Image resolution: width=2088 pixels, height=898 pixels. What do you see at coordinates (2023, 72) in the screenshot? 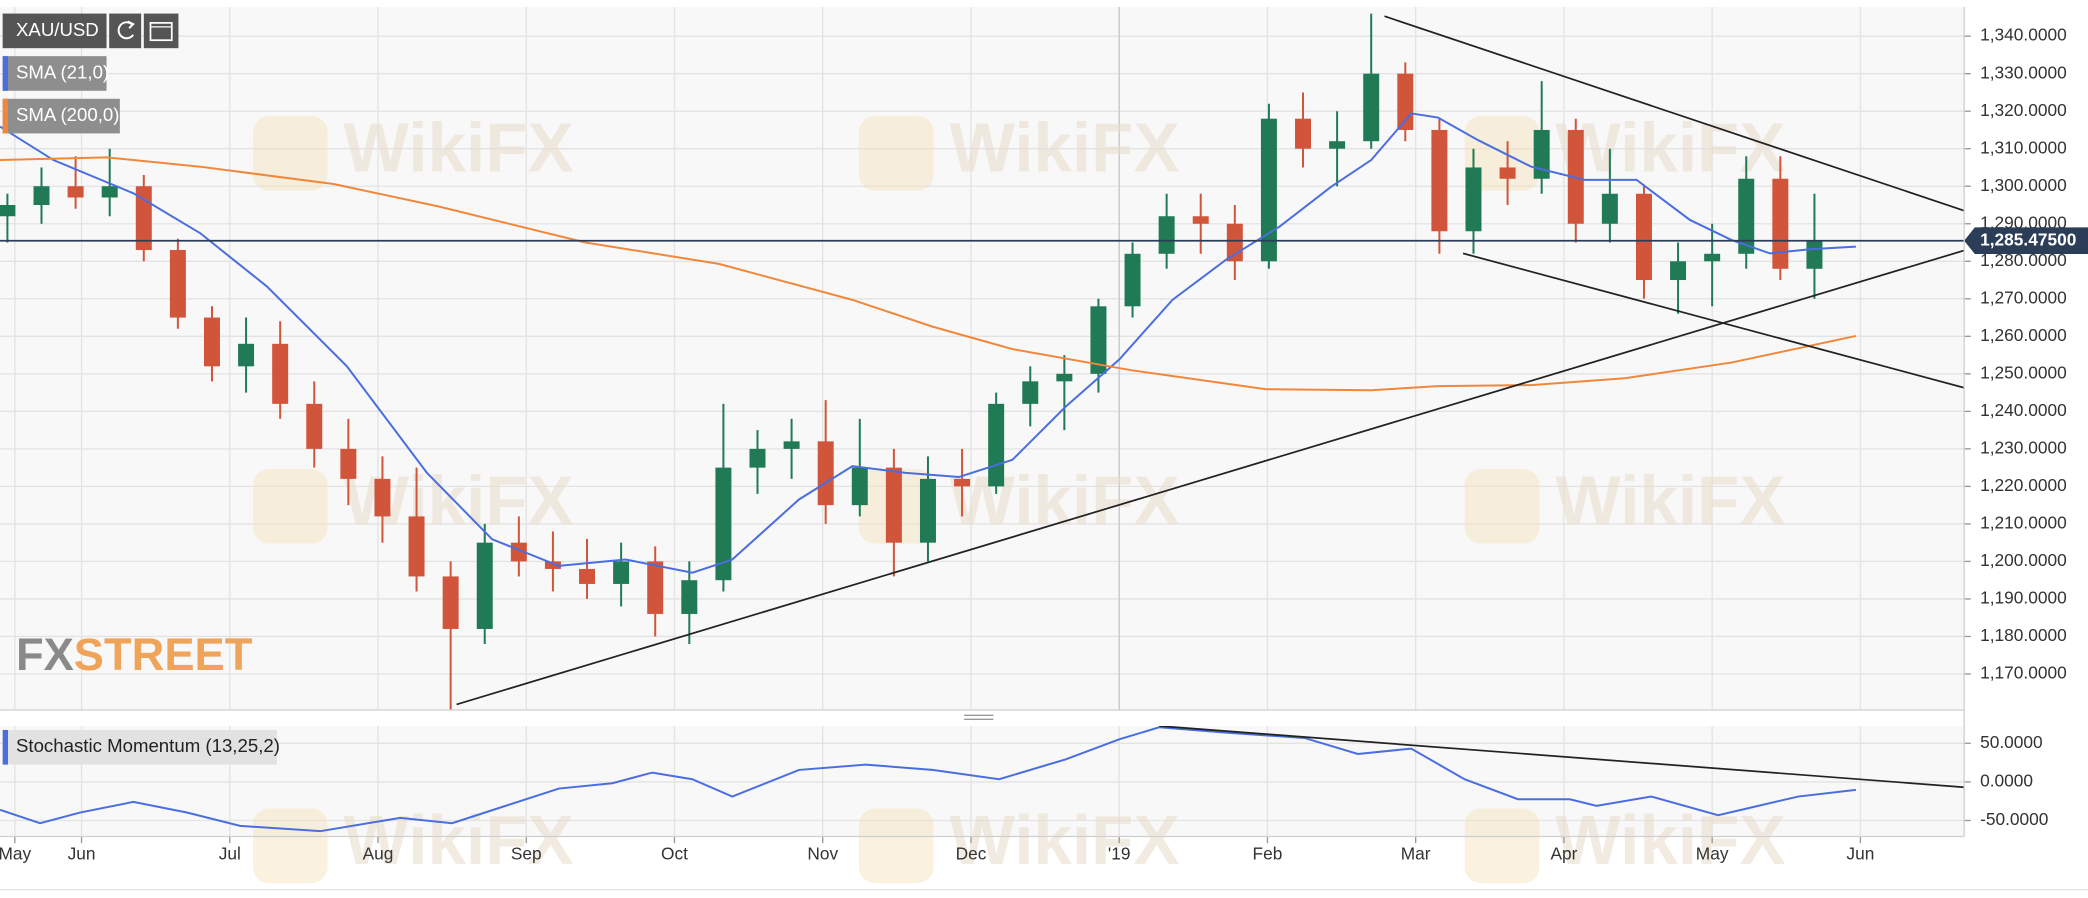
I see `y-tick-label: 1,330.0000` at bounding box center [2023, 72].